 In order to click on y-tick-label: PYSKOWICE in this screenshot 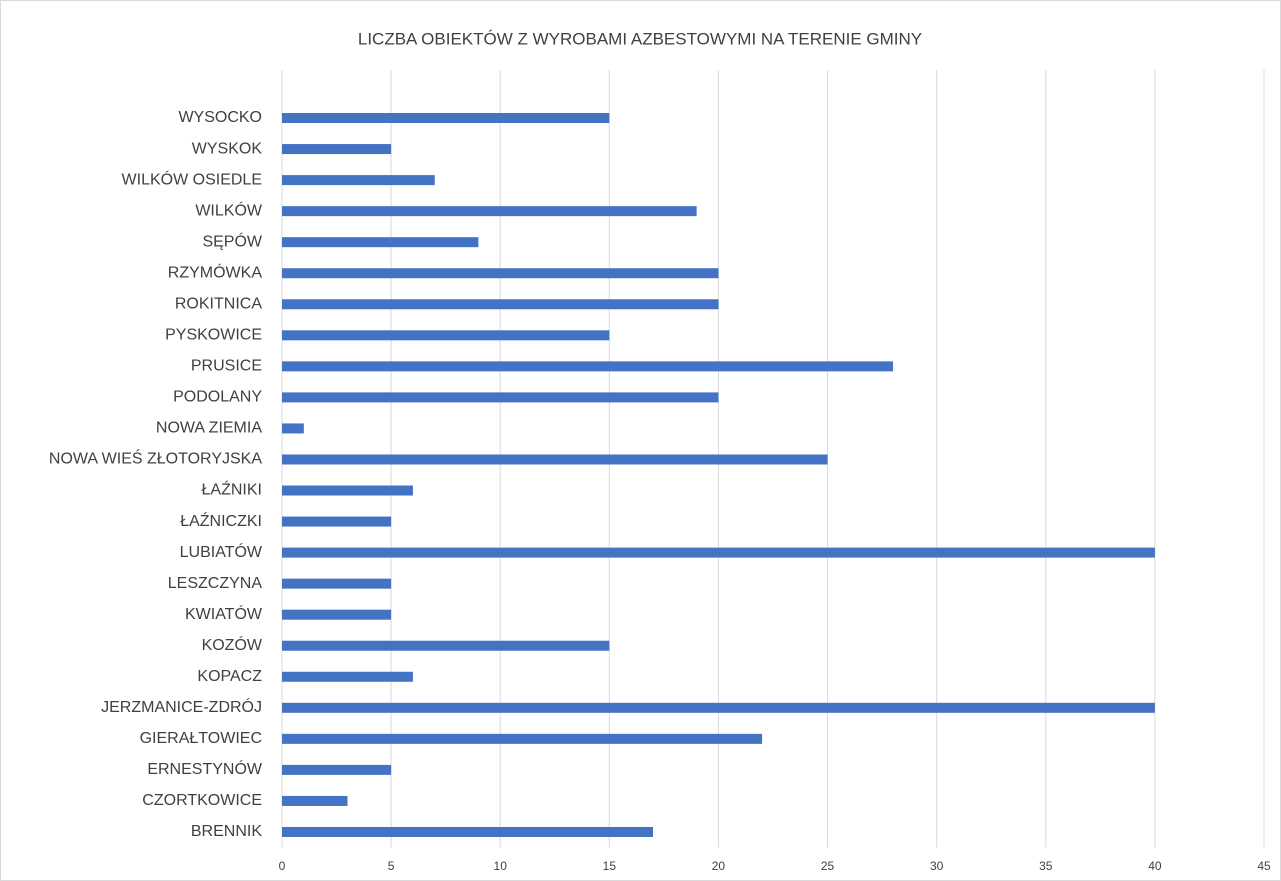, I will do `click(213, 335)`.